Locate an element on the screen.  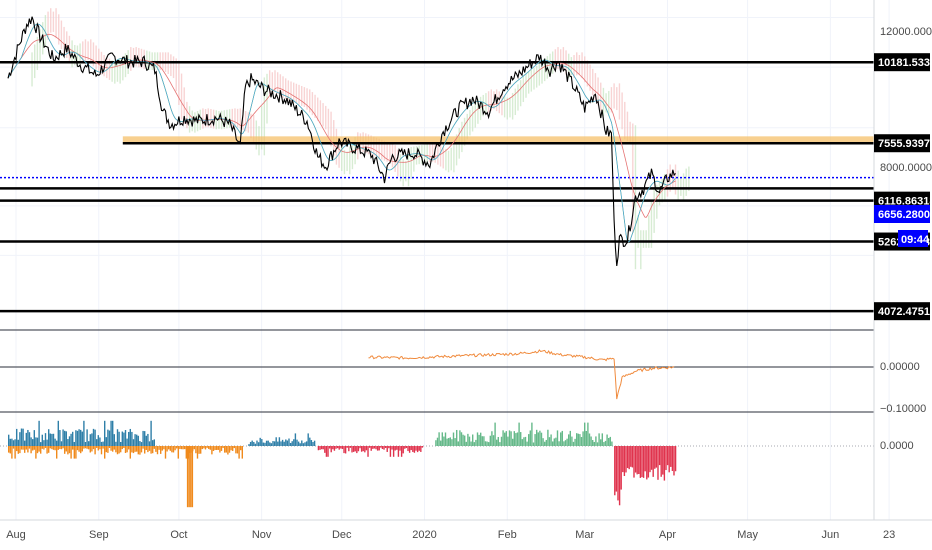
level-label: 7555.93973 is located at coordinates (905, 144).